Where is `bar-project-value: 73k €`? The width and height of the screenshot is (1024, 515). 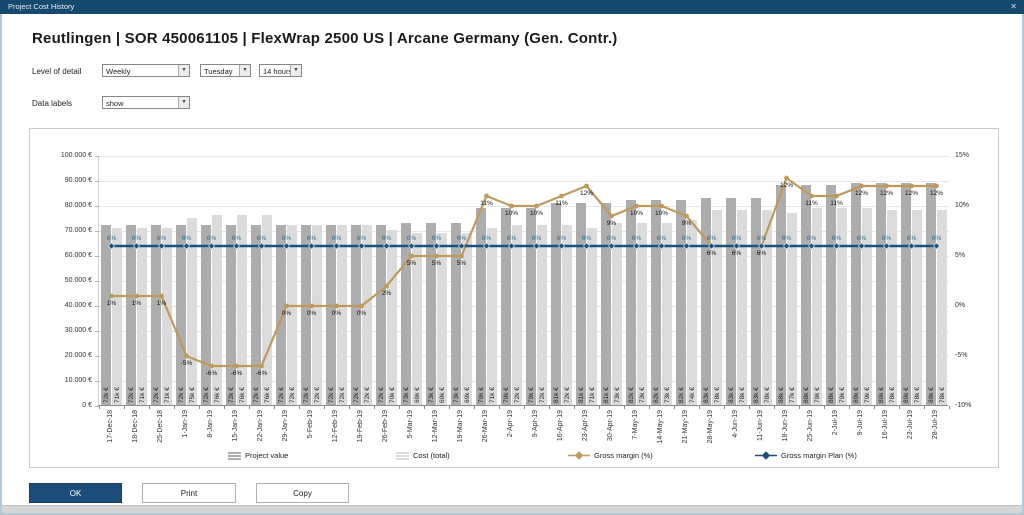 bar-project-value: 73k € is located at coordinates (456, 313).